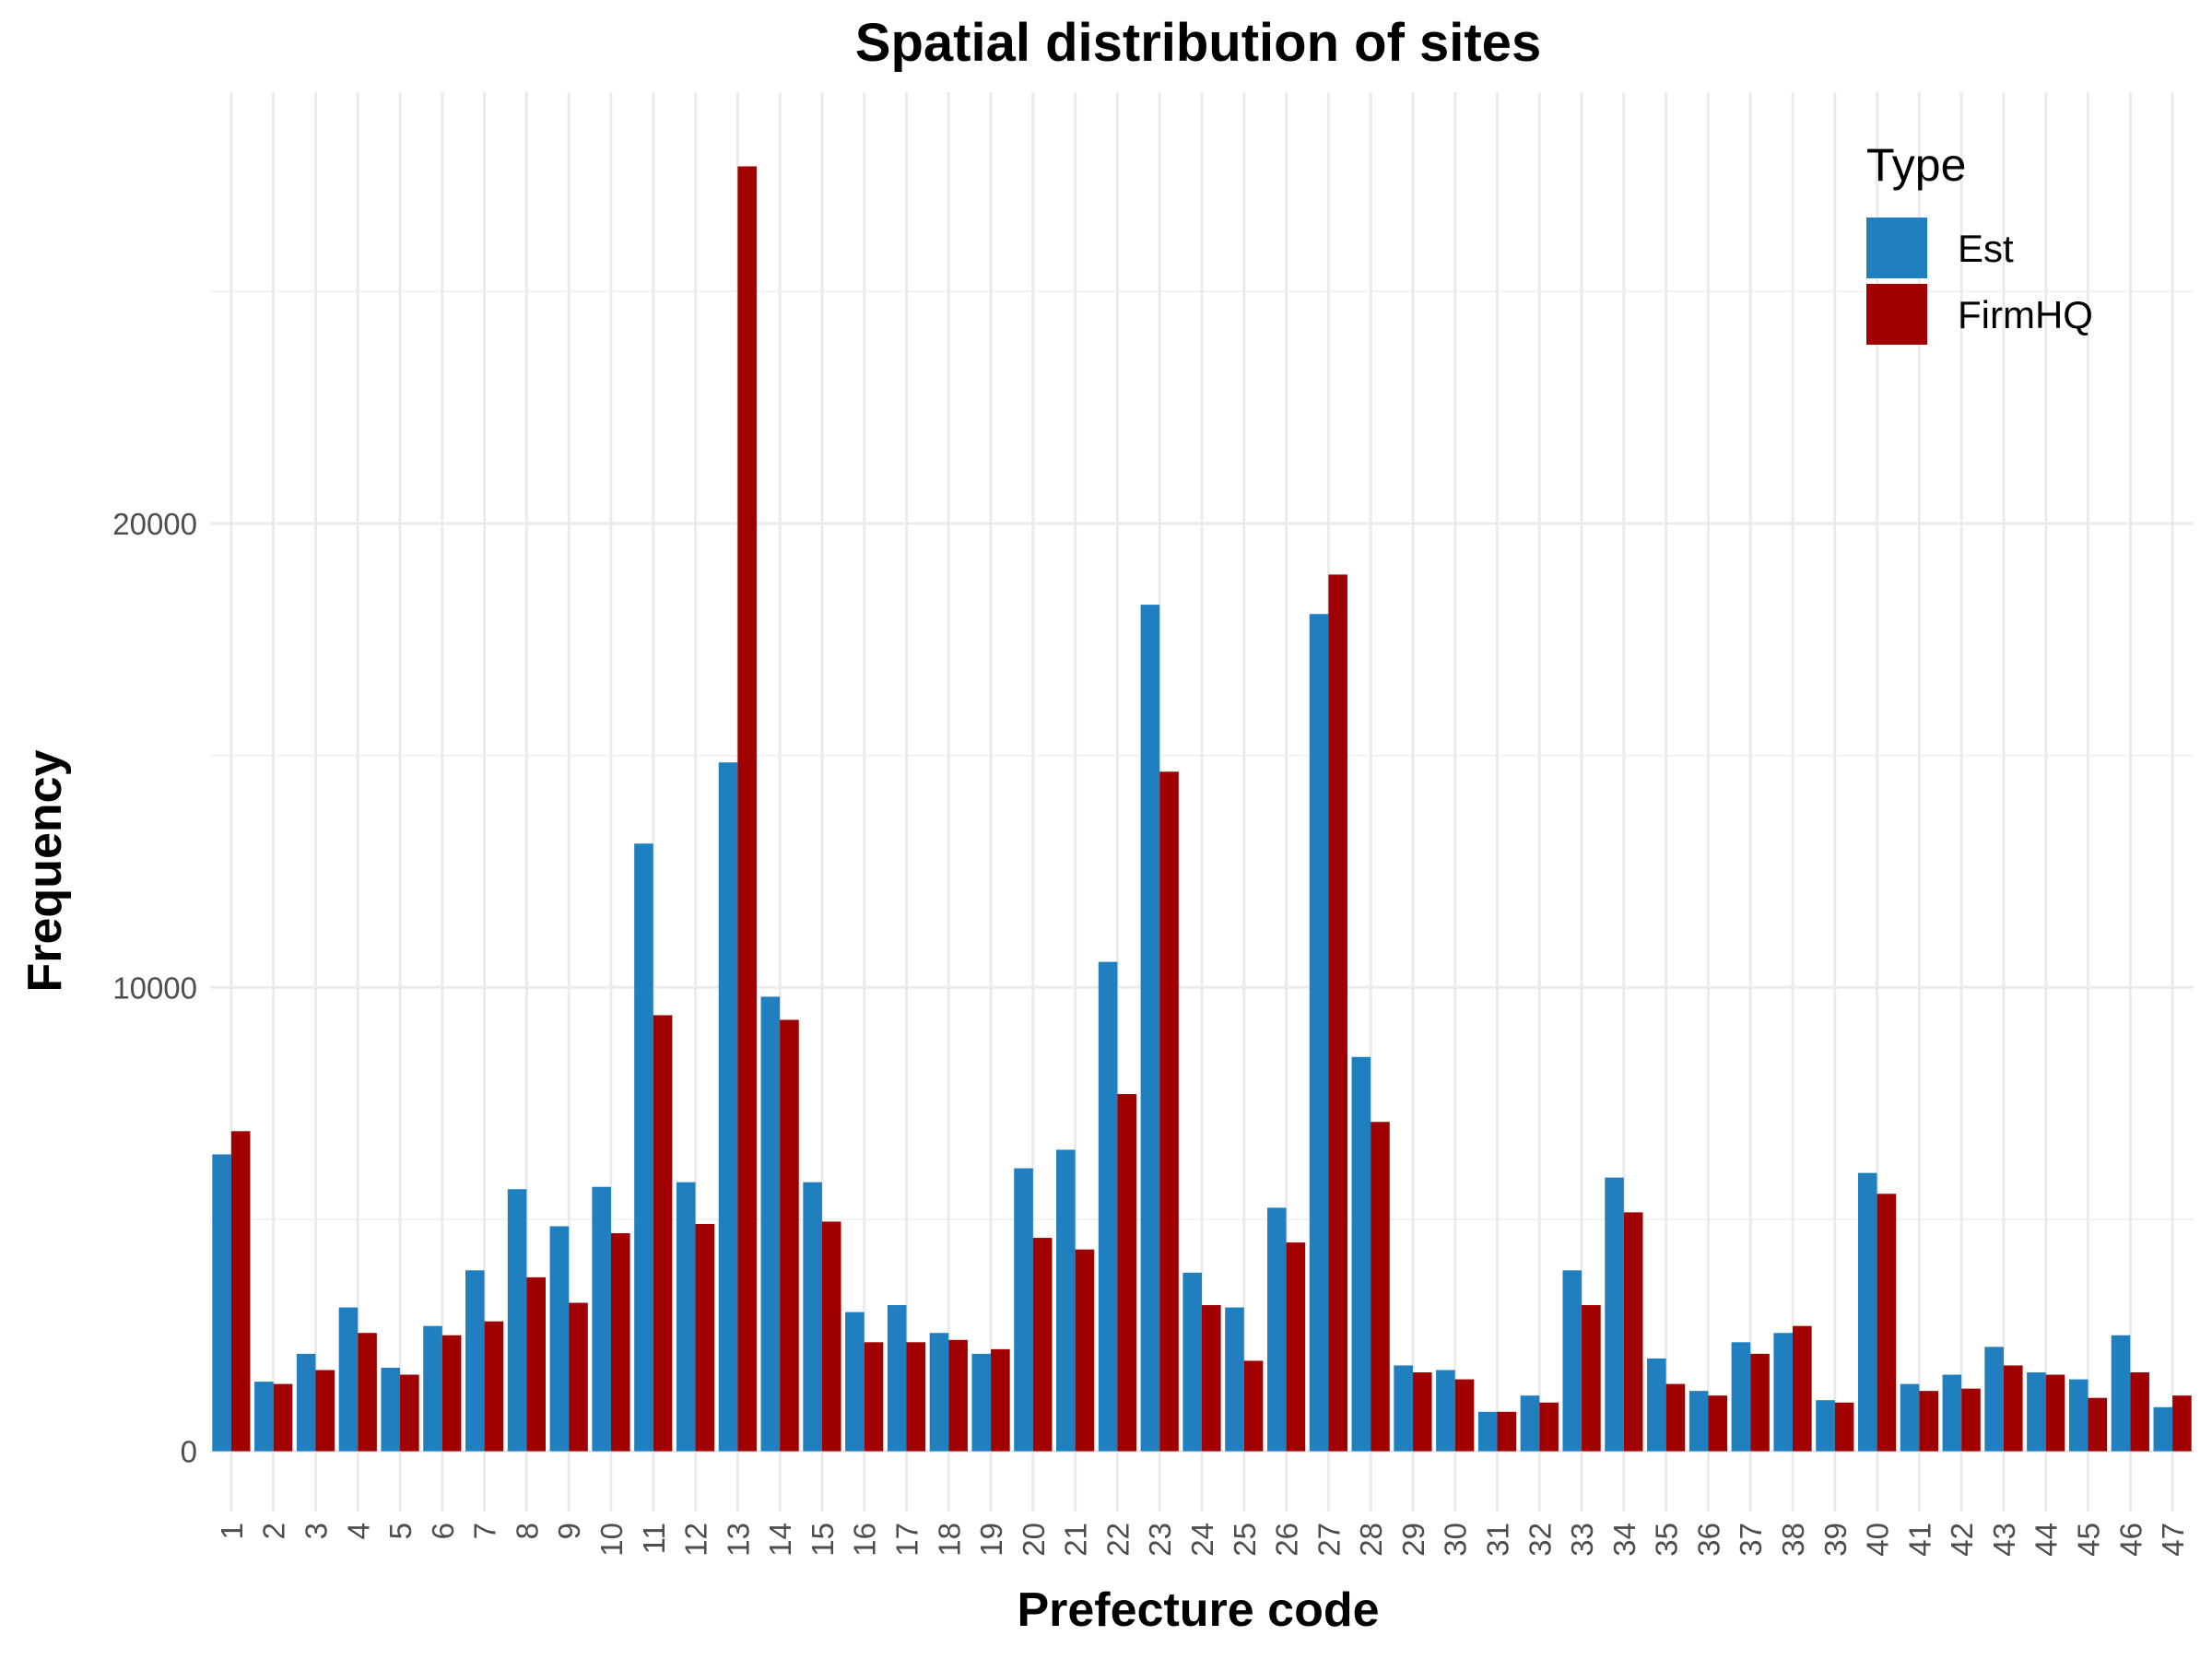 The image size is (2212, 1659). Describe the element at coordinates (1076, 1540) in the screenshot. I see `x-tick-label: 21` at that location.